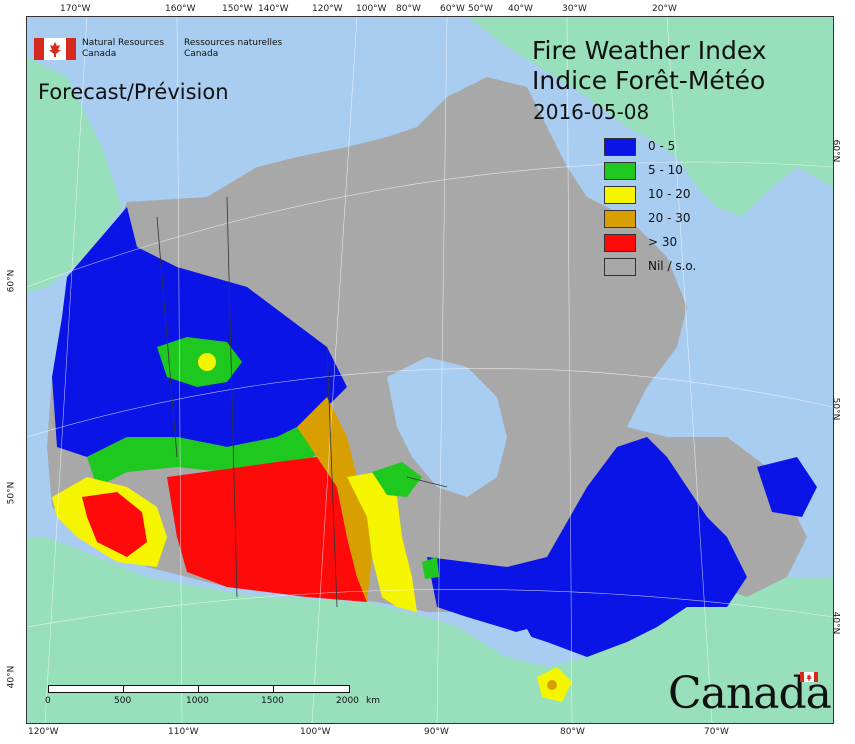 This screenshot has width=855, height=744. What do you see at coordinates (315, 732) in the screenshot?
I see `graticule-label-bottom: 100°W` at bounding box center [315, 732].